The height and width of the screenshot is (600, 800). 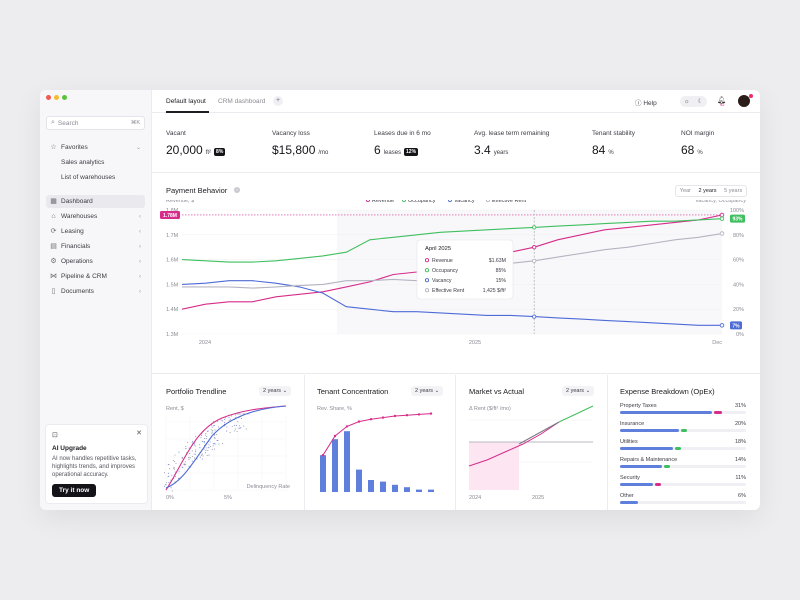 I want to click on y-tick-label: 1.5M, so click(x=172, y=285).